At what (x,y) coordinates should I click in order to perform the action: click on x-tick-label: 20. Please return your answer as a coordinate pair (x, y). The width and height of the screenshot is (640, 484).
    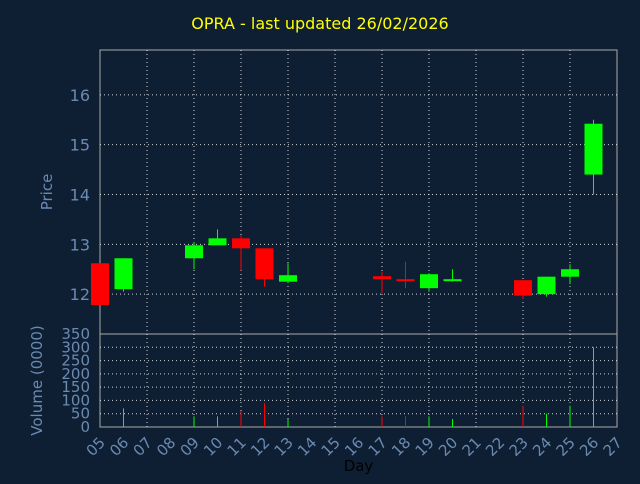
    Looking at the image, I should click on (448, 447).